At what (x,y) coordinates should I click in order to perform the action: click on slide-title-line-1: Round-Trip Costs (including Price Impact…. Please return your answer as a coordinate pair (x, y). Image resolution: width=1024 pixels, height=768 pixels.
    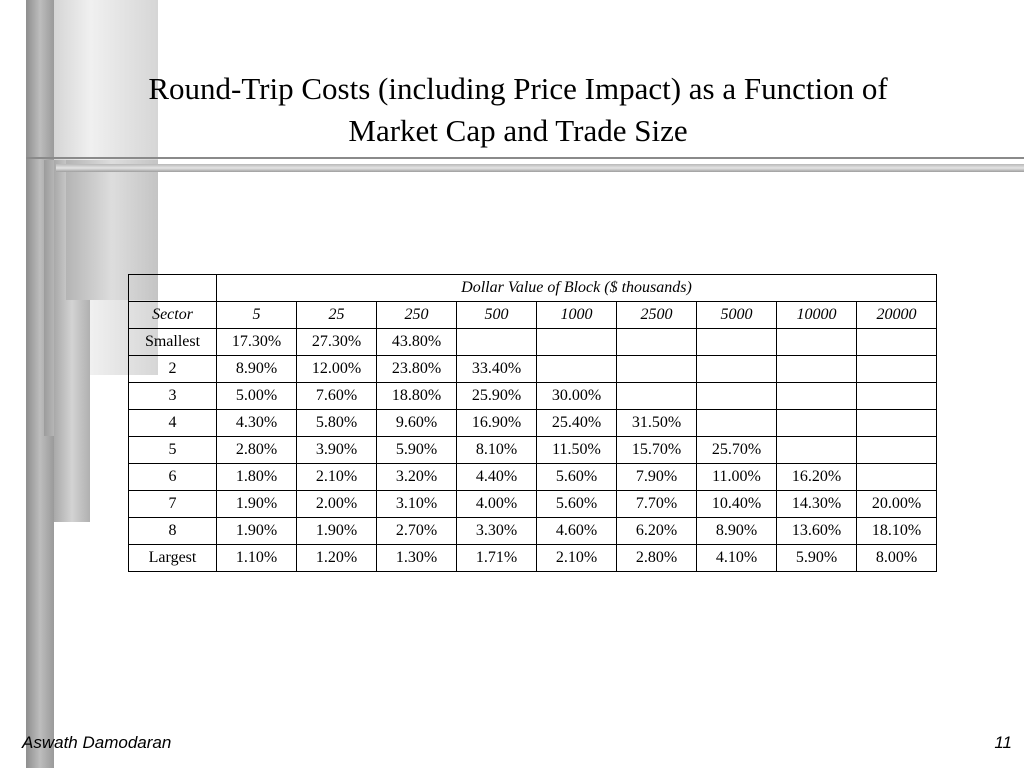
    Looking at the image, I should click on (518, 88).